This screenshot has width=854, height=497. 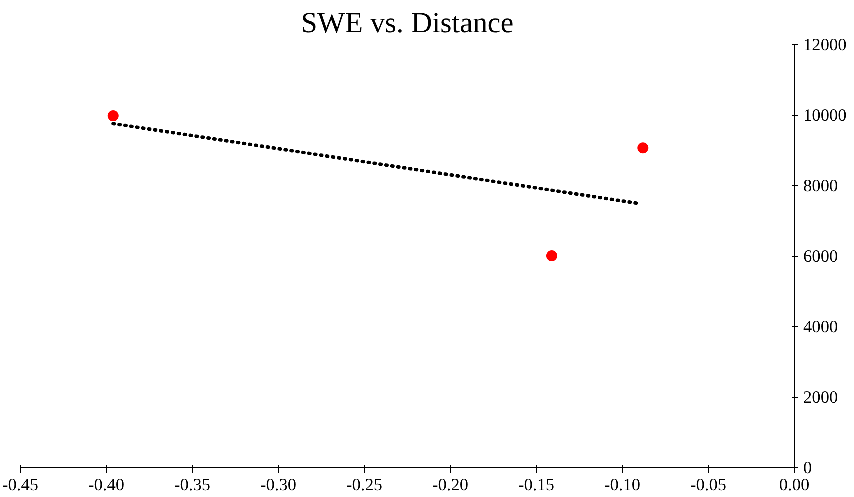 What do you see at coordinates (106, 485) in the screenshot?
I see `x-tick-label: -0.40` at bounding box center [106, 485].